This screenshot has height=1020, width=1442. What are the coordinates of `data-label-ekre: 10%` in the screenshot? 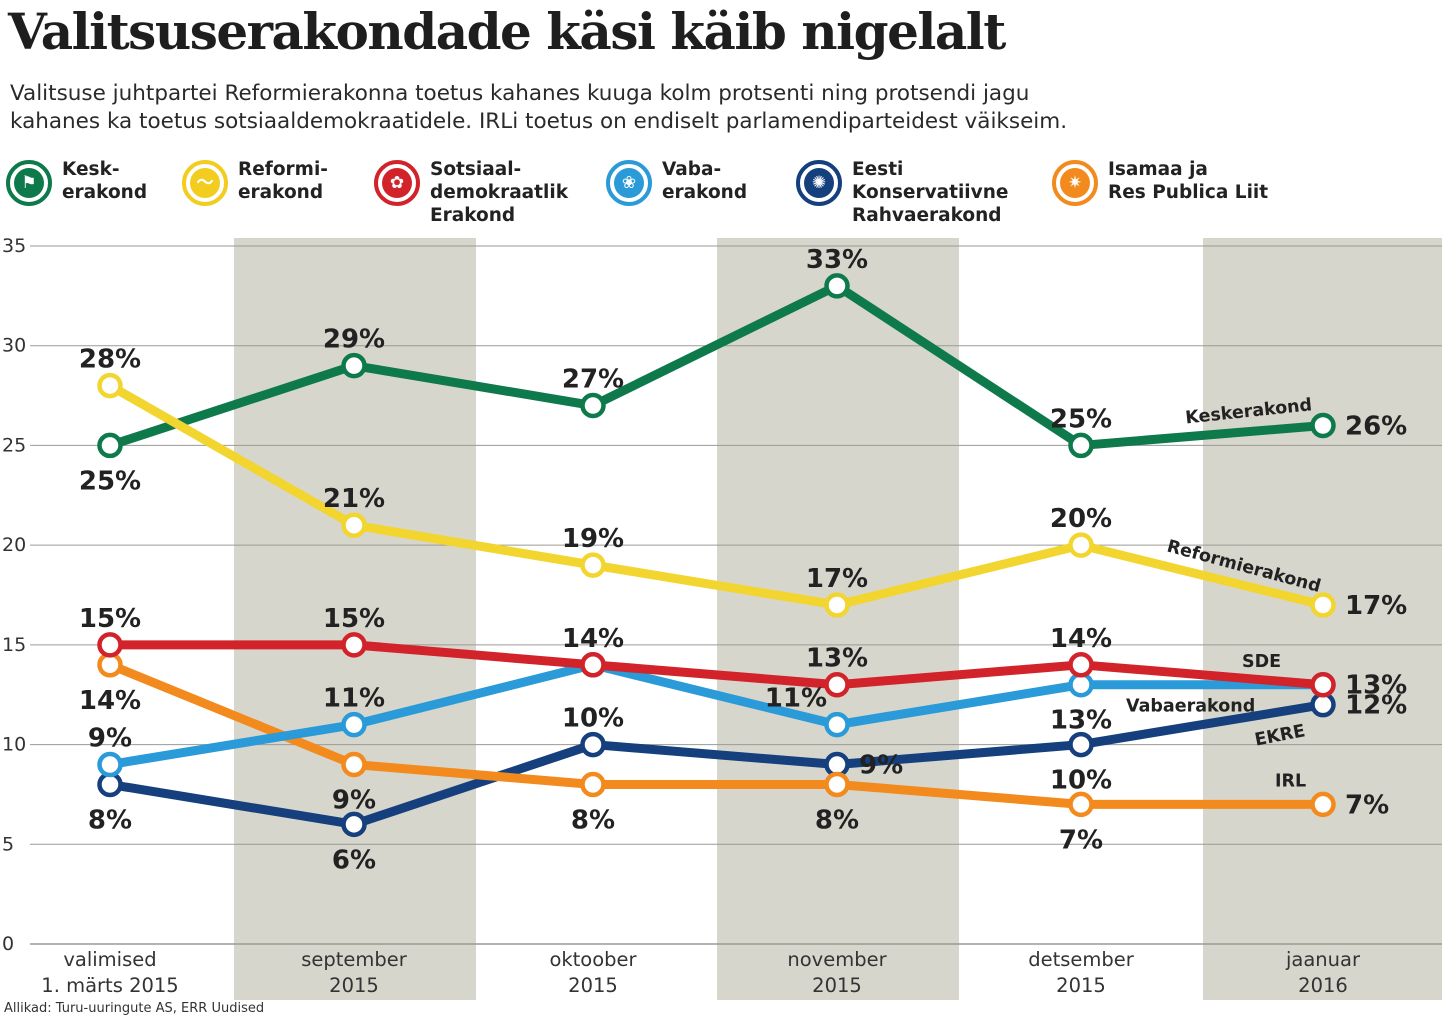 It's located at (1081, 781).